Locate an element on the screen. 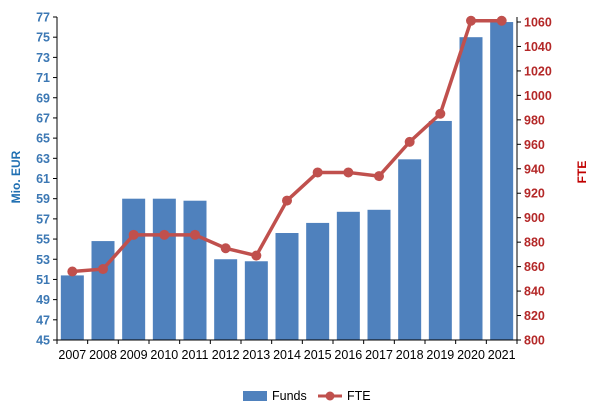  x-tick-label-2015: 2015 is located at coordinates (318, 355).